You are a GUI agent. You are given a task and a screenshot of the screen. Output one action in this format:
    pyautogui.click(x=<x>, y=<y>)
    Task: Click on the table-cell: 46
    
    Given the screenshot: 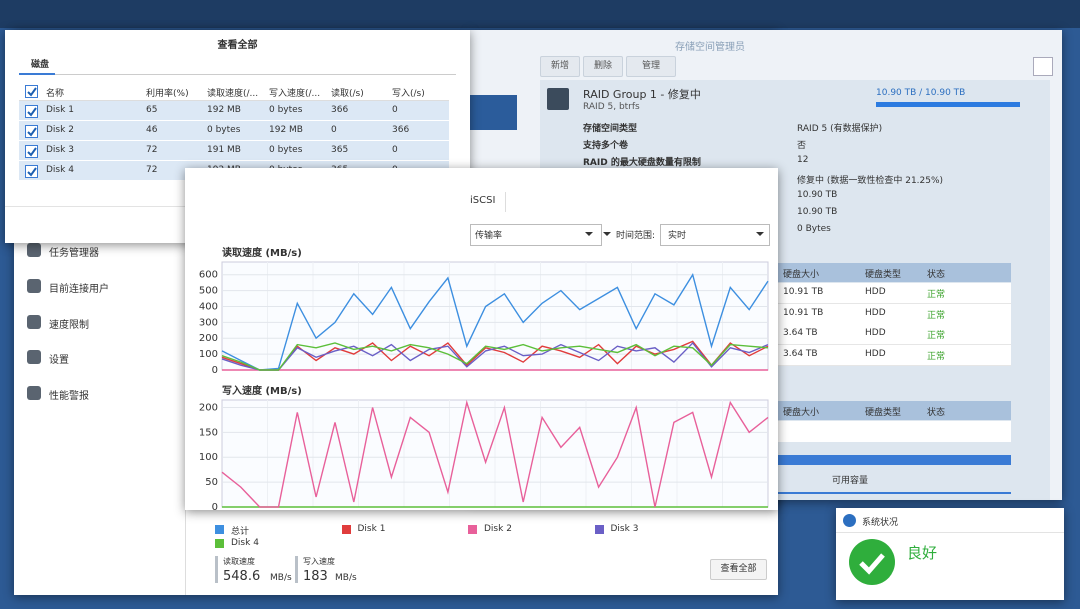 What is the action you would take?
    pyautogui.click(x=152, y=130)
    